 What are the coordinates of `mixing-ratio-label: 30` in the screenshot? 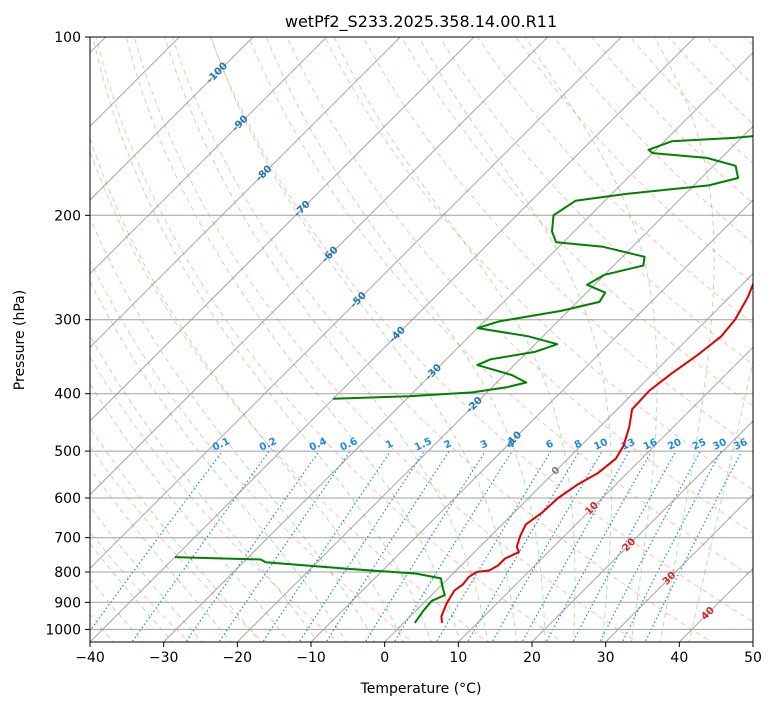 It's located at (719, 445).